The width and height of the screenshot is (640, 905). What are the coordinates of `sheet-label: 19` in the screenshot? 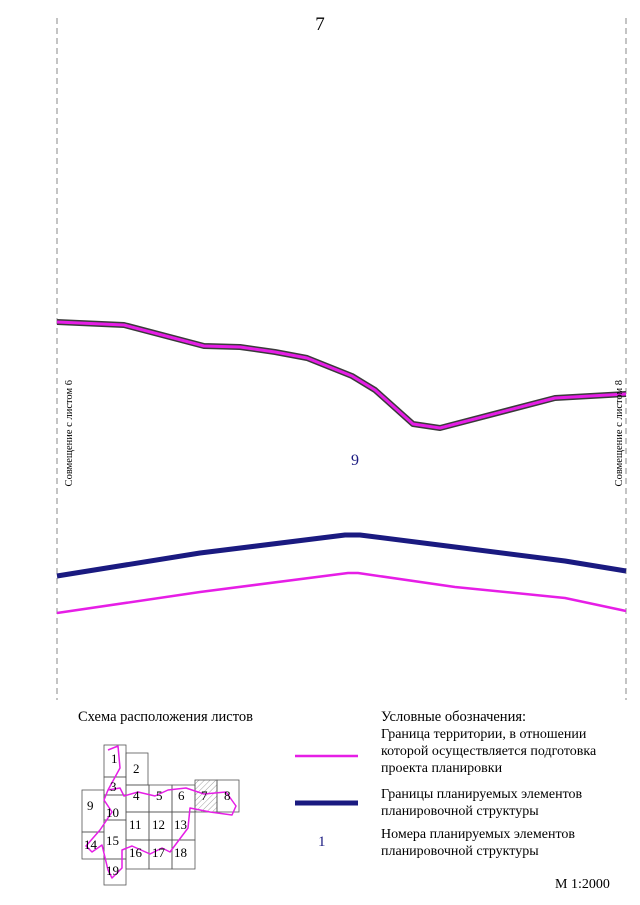 It's located at (112, 870).